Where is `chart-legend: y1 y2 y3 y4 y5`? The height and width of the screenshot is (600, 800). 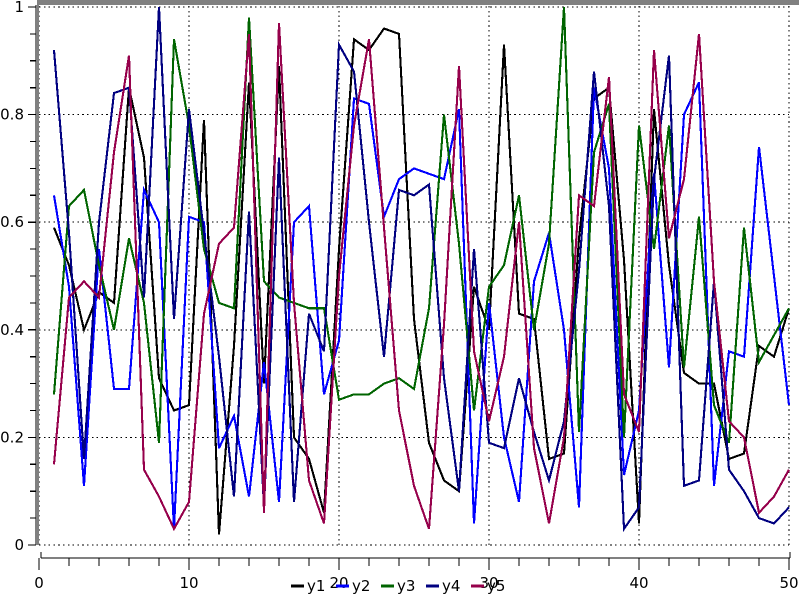 chart-legend: y1 y2 y3 y4 y5 is located at coordinates (398, 586).